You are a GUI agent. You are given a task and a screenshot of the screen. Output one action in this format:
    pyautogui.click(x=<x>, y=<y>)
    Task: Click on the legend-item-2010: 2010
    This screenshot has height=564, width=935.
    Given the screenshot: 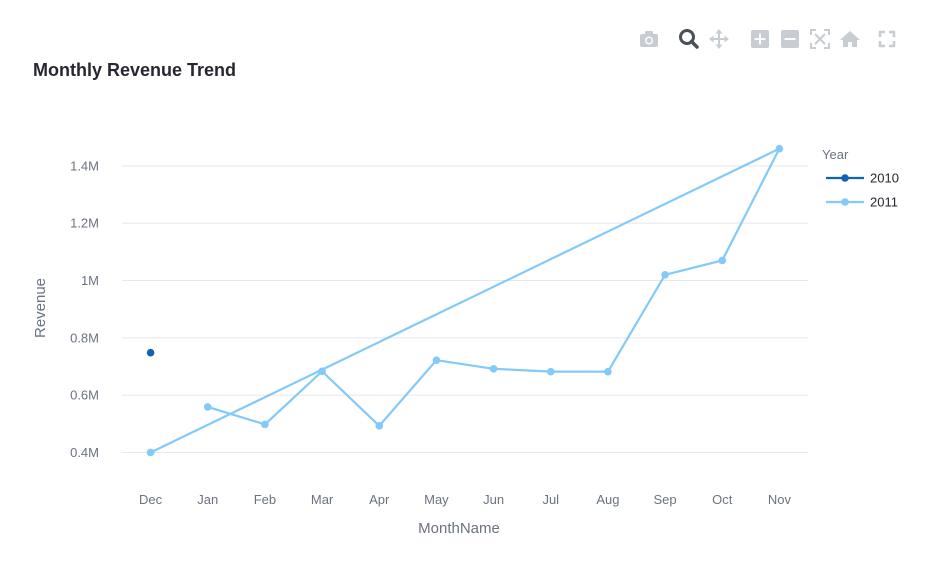 What is the action you would take?
    pyautogui.click(x=862, y=178)
    